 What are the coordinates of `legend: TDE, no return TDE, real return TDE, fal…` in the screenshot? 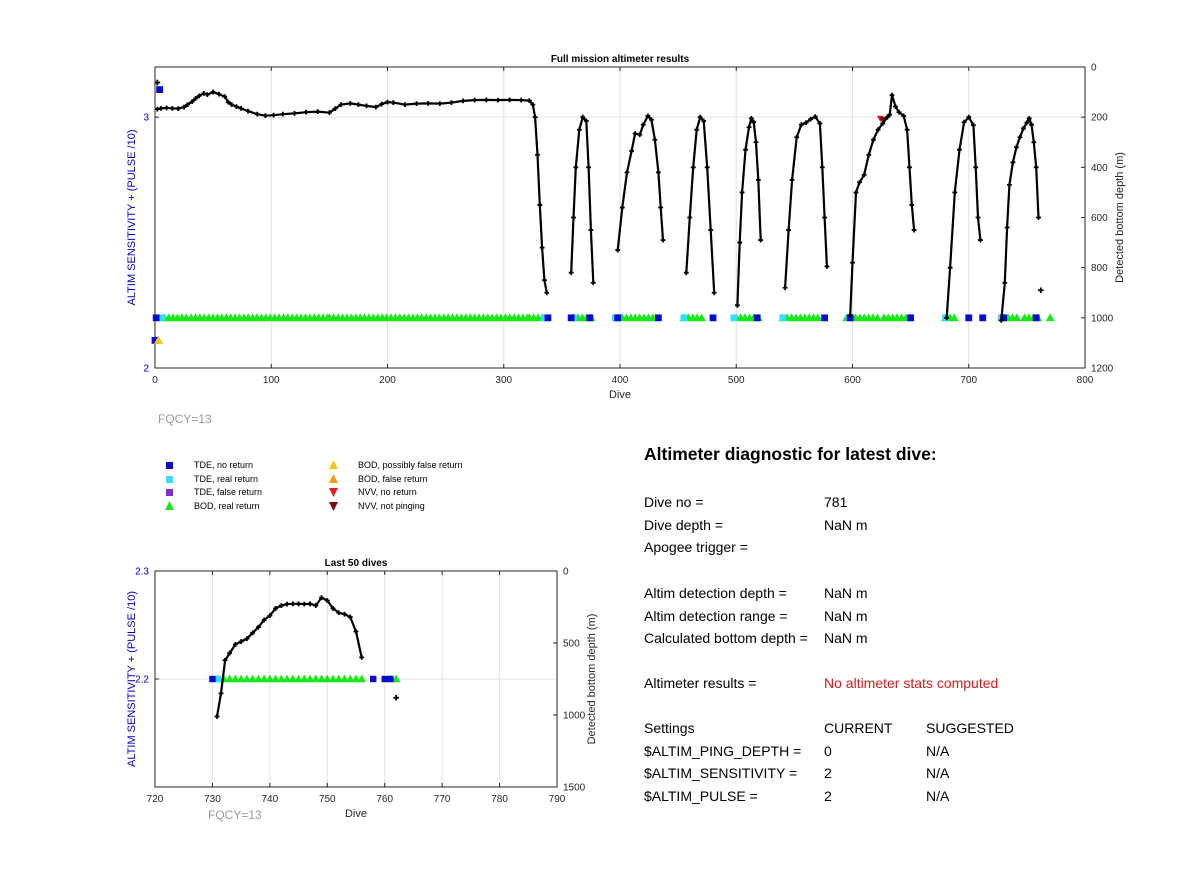 It's located at (340, 488).